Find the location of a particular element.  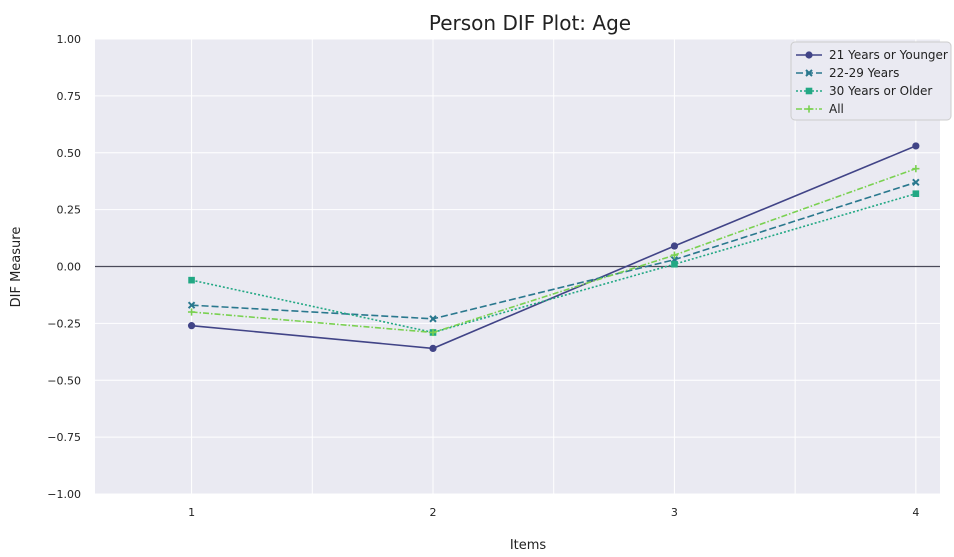

x-axis-label: Items is located at coordinates (528, 545).